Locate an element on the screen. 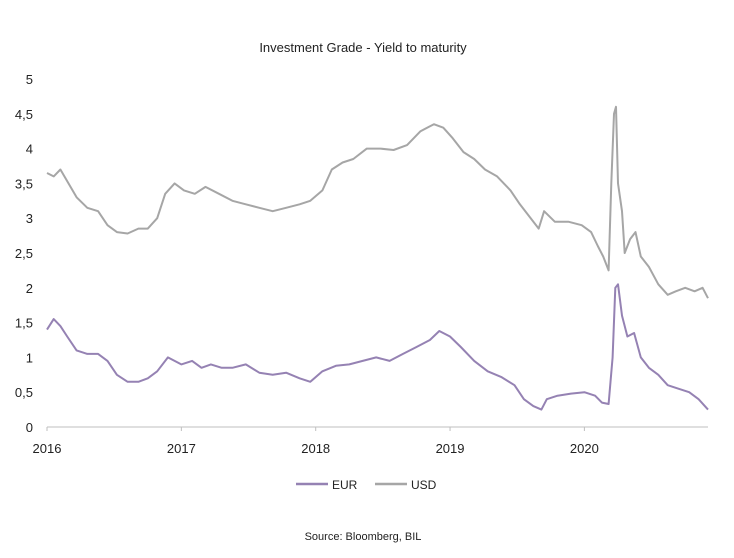 The height and width of the screenshot is (558, 734). y-tick-label: 0,5 is located at coordinates (24, 392).